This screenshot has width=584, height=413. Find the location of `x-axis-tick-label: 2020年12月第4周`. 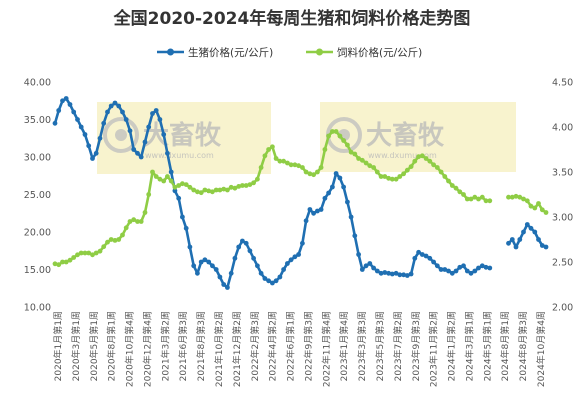

x-axis-tick-label: 2020年12月第4周 is located at coordinates (147, 349).